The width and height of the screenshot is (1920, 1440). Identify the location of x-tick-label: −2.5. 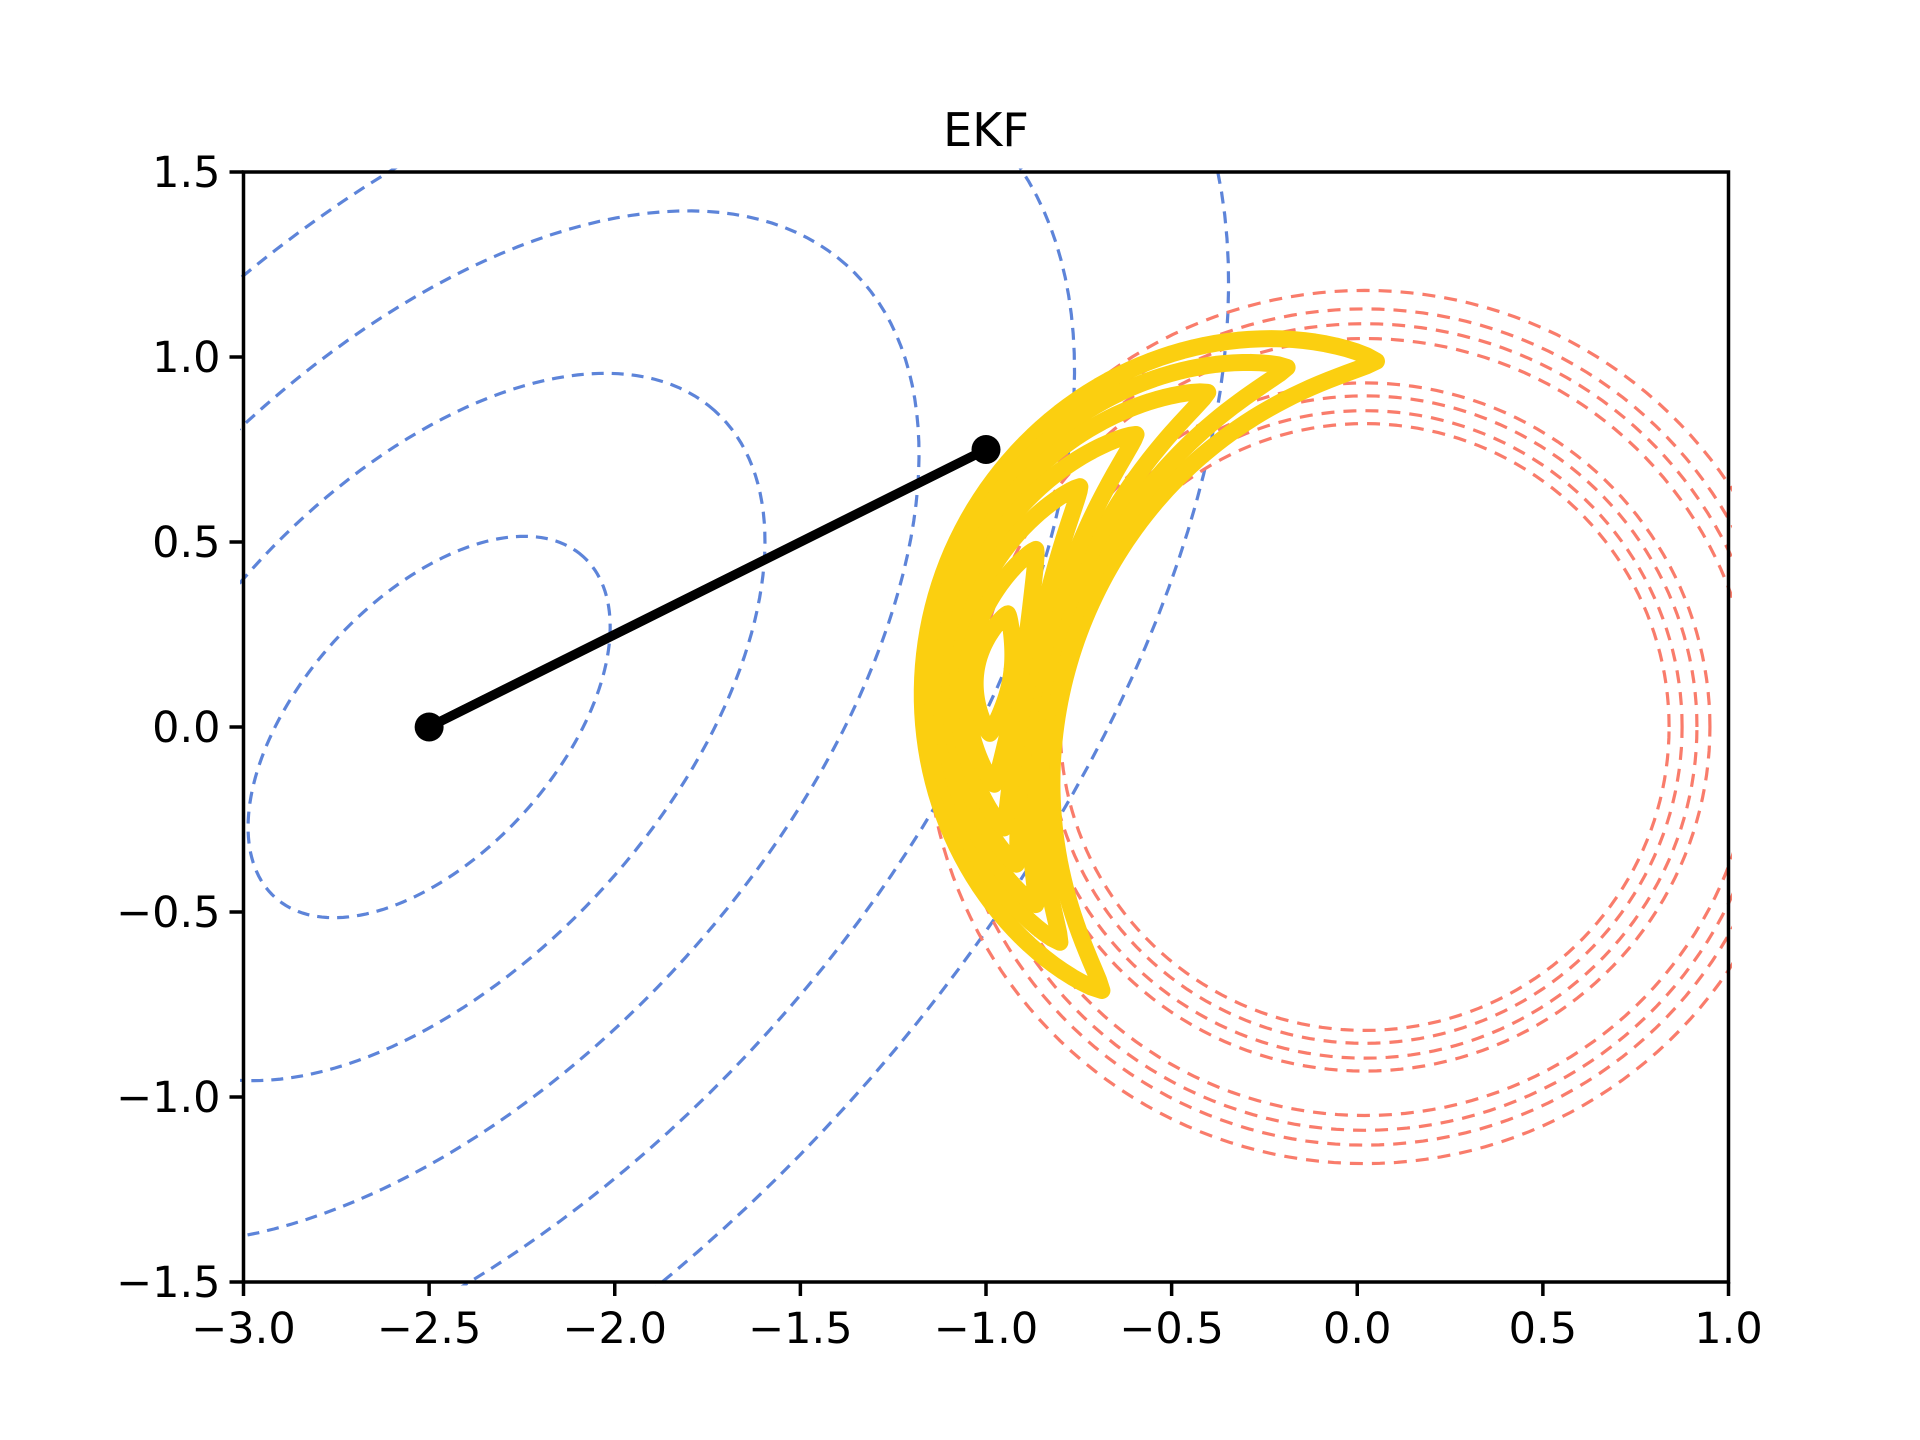
(429, 1329).